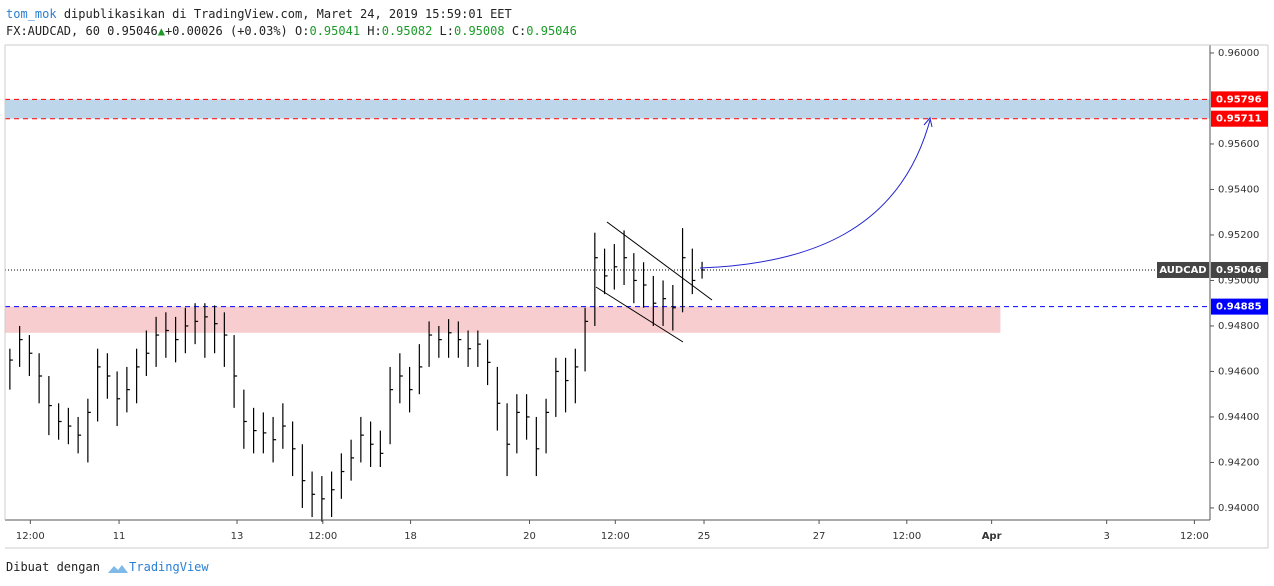  What do you see at coordinates (407, 31) in the screenshot?
I see `ohlc-value: 0.95082` at bounding box center [407, 31].